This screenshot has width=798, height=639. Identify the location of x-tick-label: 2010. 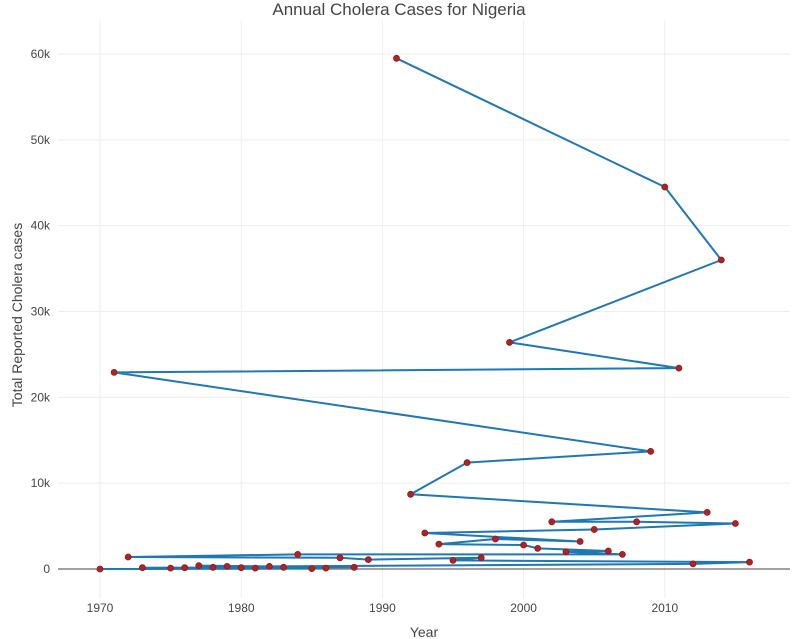
(664, 608).